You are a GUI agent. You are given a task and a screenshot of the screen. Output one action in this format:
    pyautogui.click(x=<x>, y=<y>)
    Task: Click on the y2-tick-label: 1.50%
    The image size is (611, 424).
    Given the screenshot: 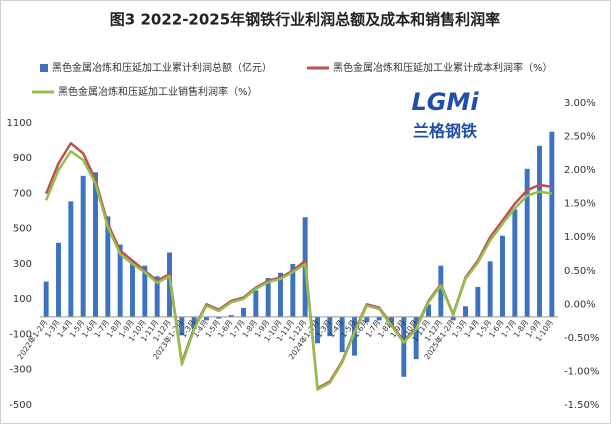 What is the action you would take?
    pyautogui.click(x=580, y=204)
    